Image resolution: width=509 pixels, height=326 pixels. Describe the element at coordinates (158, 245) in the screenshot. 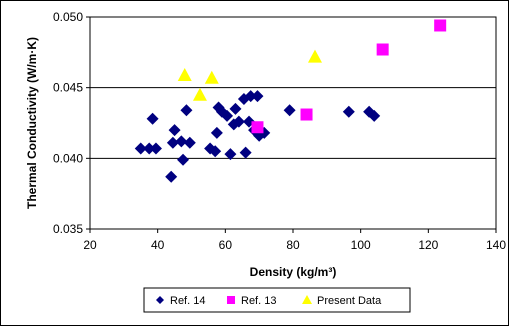

I see `x-tick-label: 40` at that location.